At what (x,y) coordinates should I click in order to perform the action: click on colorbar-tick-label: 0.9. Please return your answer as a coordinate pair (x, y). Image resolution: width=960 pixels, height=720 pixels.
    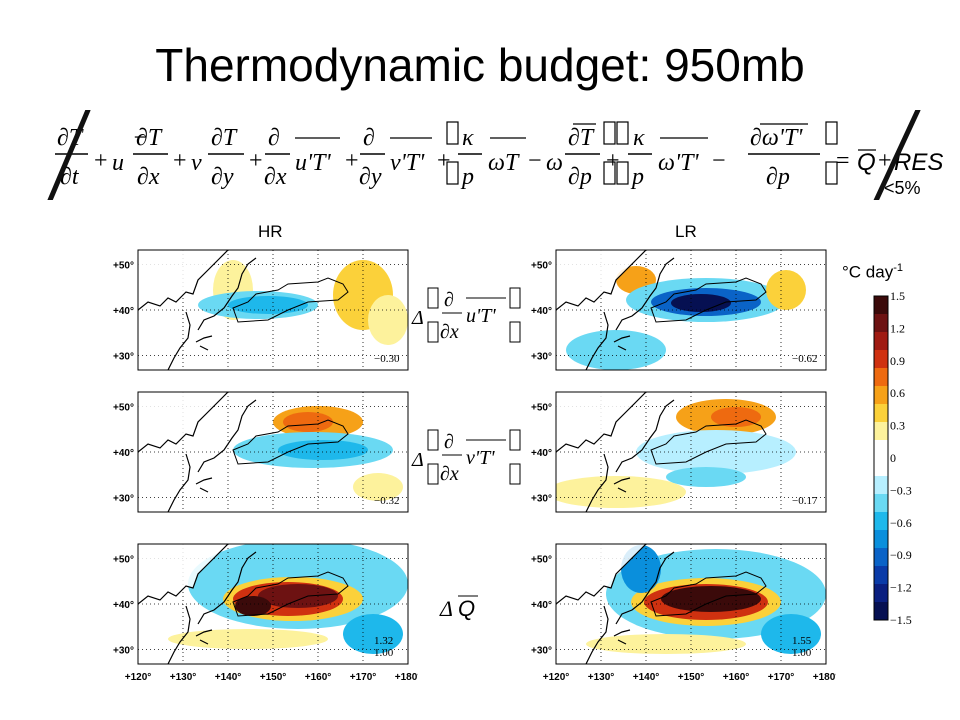
    Looking at the image, I should click on (897, 361).